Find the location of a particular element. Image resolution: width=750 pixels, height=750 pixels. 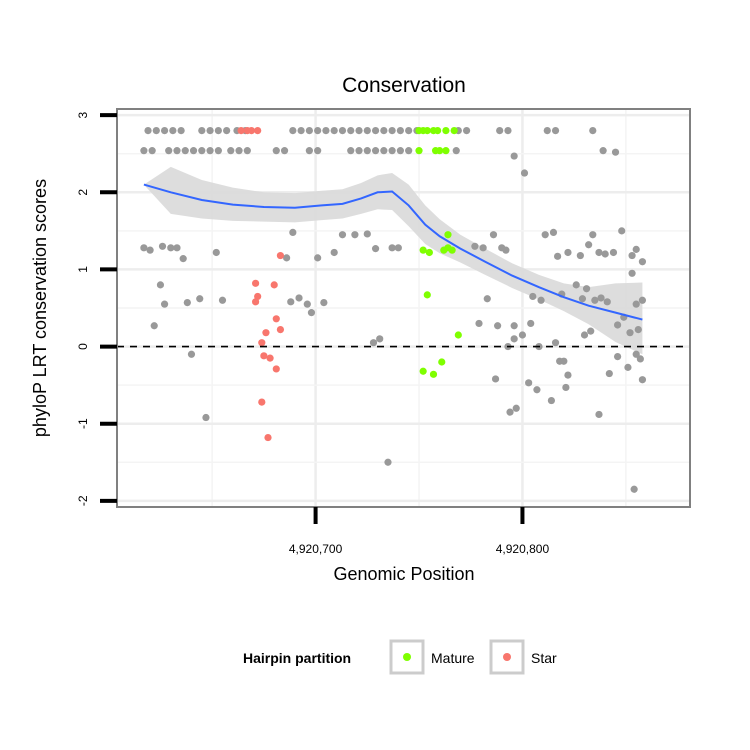

y-axis-title: phyloP LRT conservation scores is located at coordinates (40, 308).